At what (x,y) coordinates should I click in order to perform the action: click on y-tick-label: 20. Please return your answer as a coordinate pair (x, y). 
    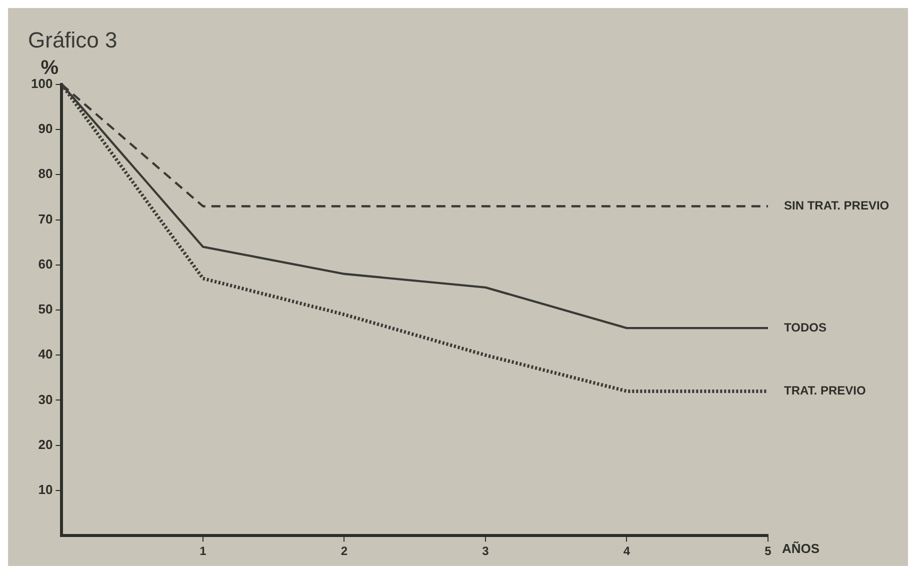
    Looking at the image, I should click on (45, 444).